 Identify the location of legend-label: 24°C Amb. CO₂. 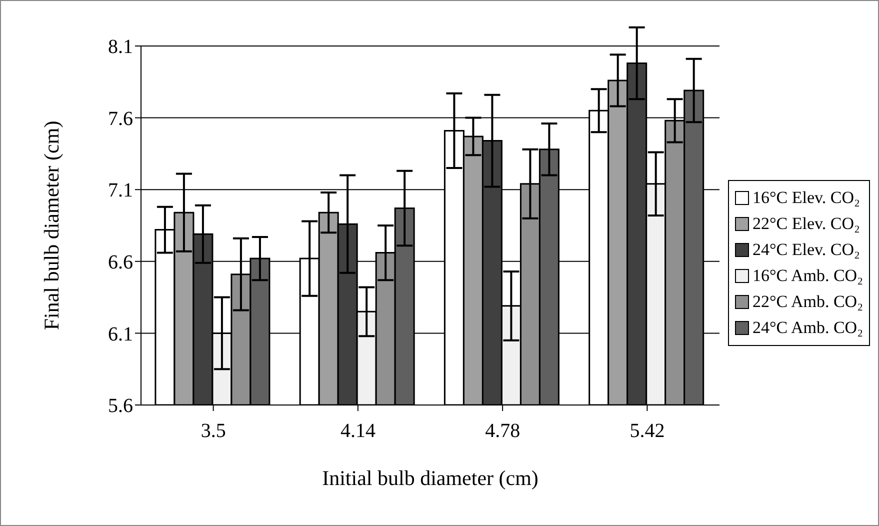
(807, 328).